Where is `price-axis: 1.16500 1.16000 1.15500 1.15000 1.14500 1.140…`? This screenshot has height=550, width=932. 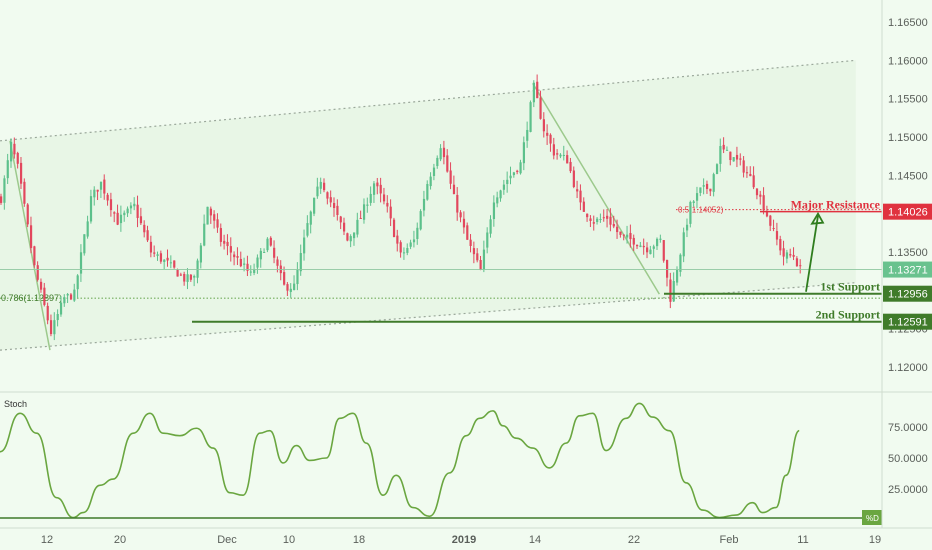 price-axis: 1.16500 1.16000 1.15500 1.15000 1.14500 1.140… is located at coordinates (907, 195).